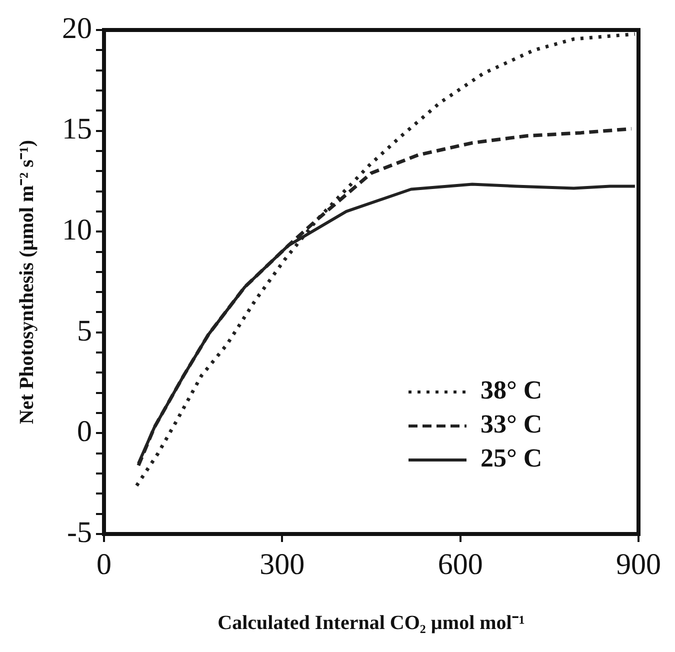 This screenshot has width=675, height=652. What do you see at coordinates (84, 431) in the screenshot?
I see `y-tick-label: 0` at bounding box center [84, 431].